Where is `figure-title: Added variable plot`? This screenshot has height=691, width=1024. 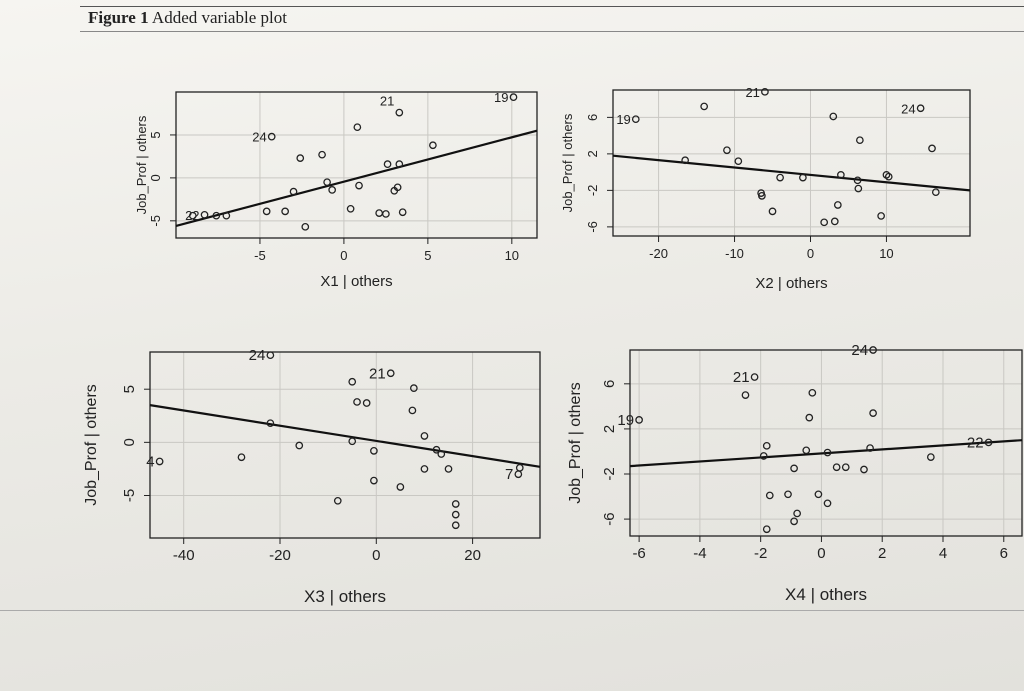
figure-title: Added variable plot is located at coordinates (219, 17).